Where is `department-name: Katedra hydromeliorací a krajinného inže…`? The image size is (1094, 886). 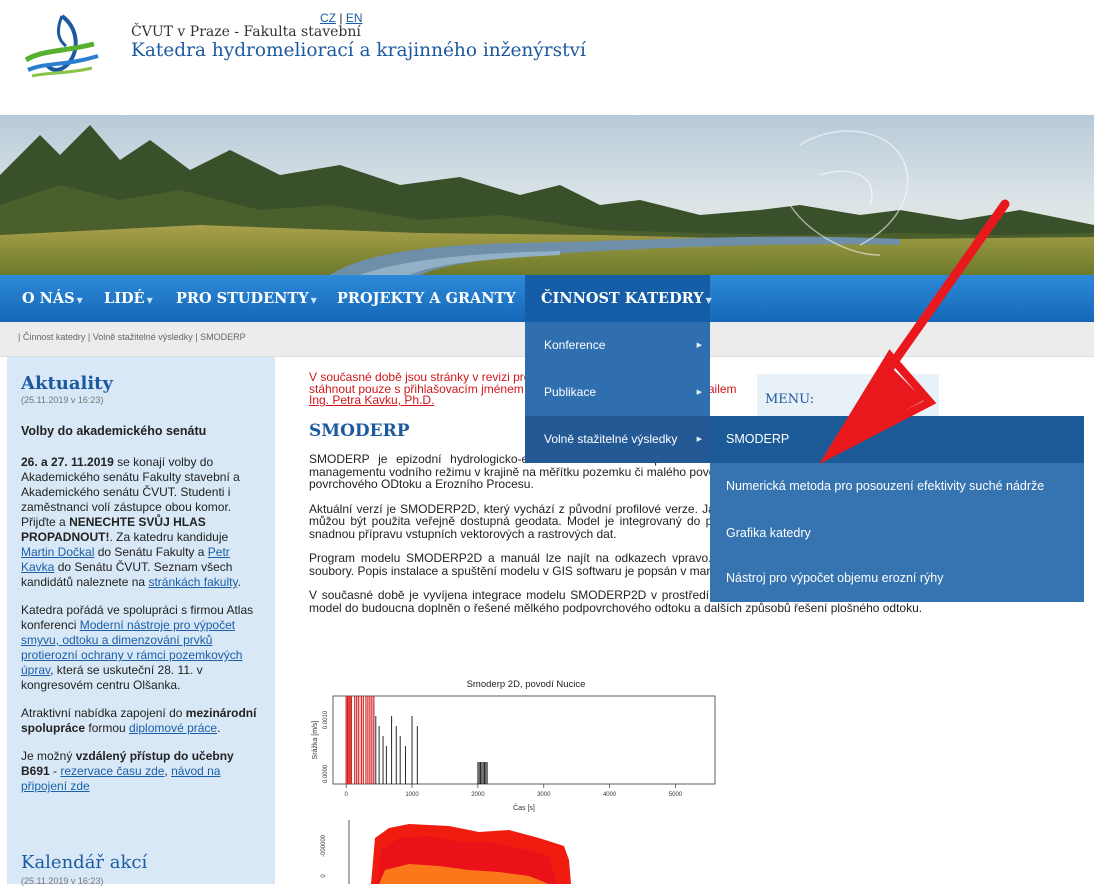
department-name: Katedra hydromeliorací a krajinného inže… is located at coordinates (358, 50).